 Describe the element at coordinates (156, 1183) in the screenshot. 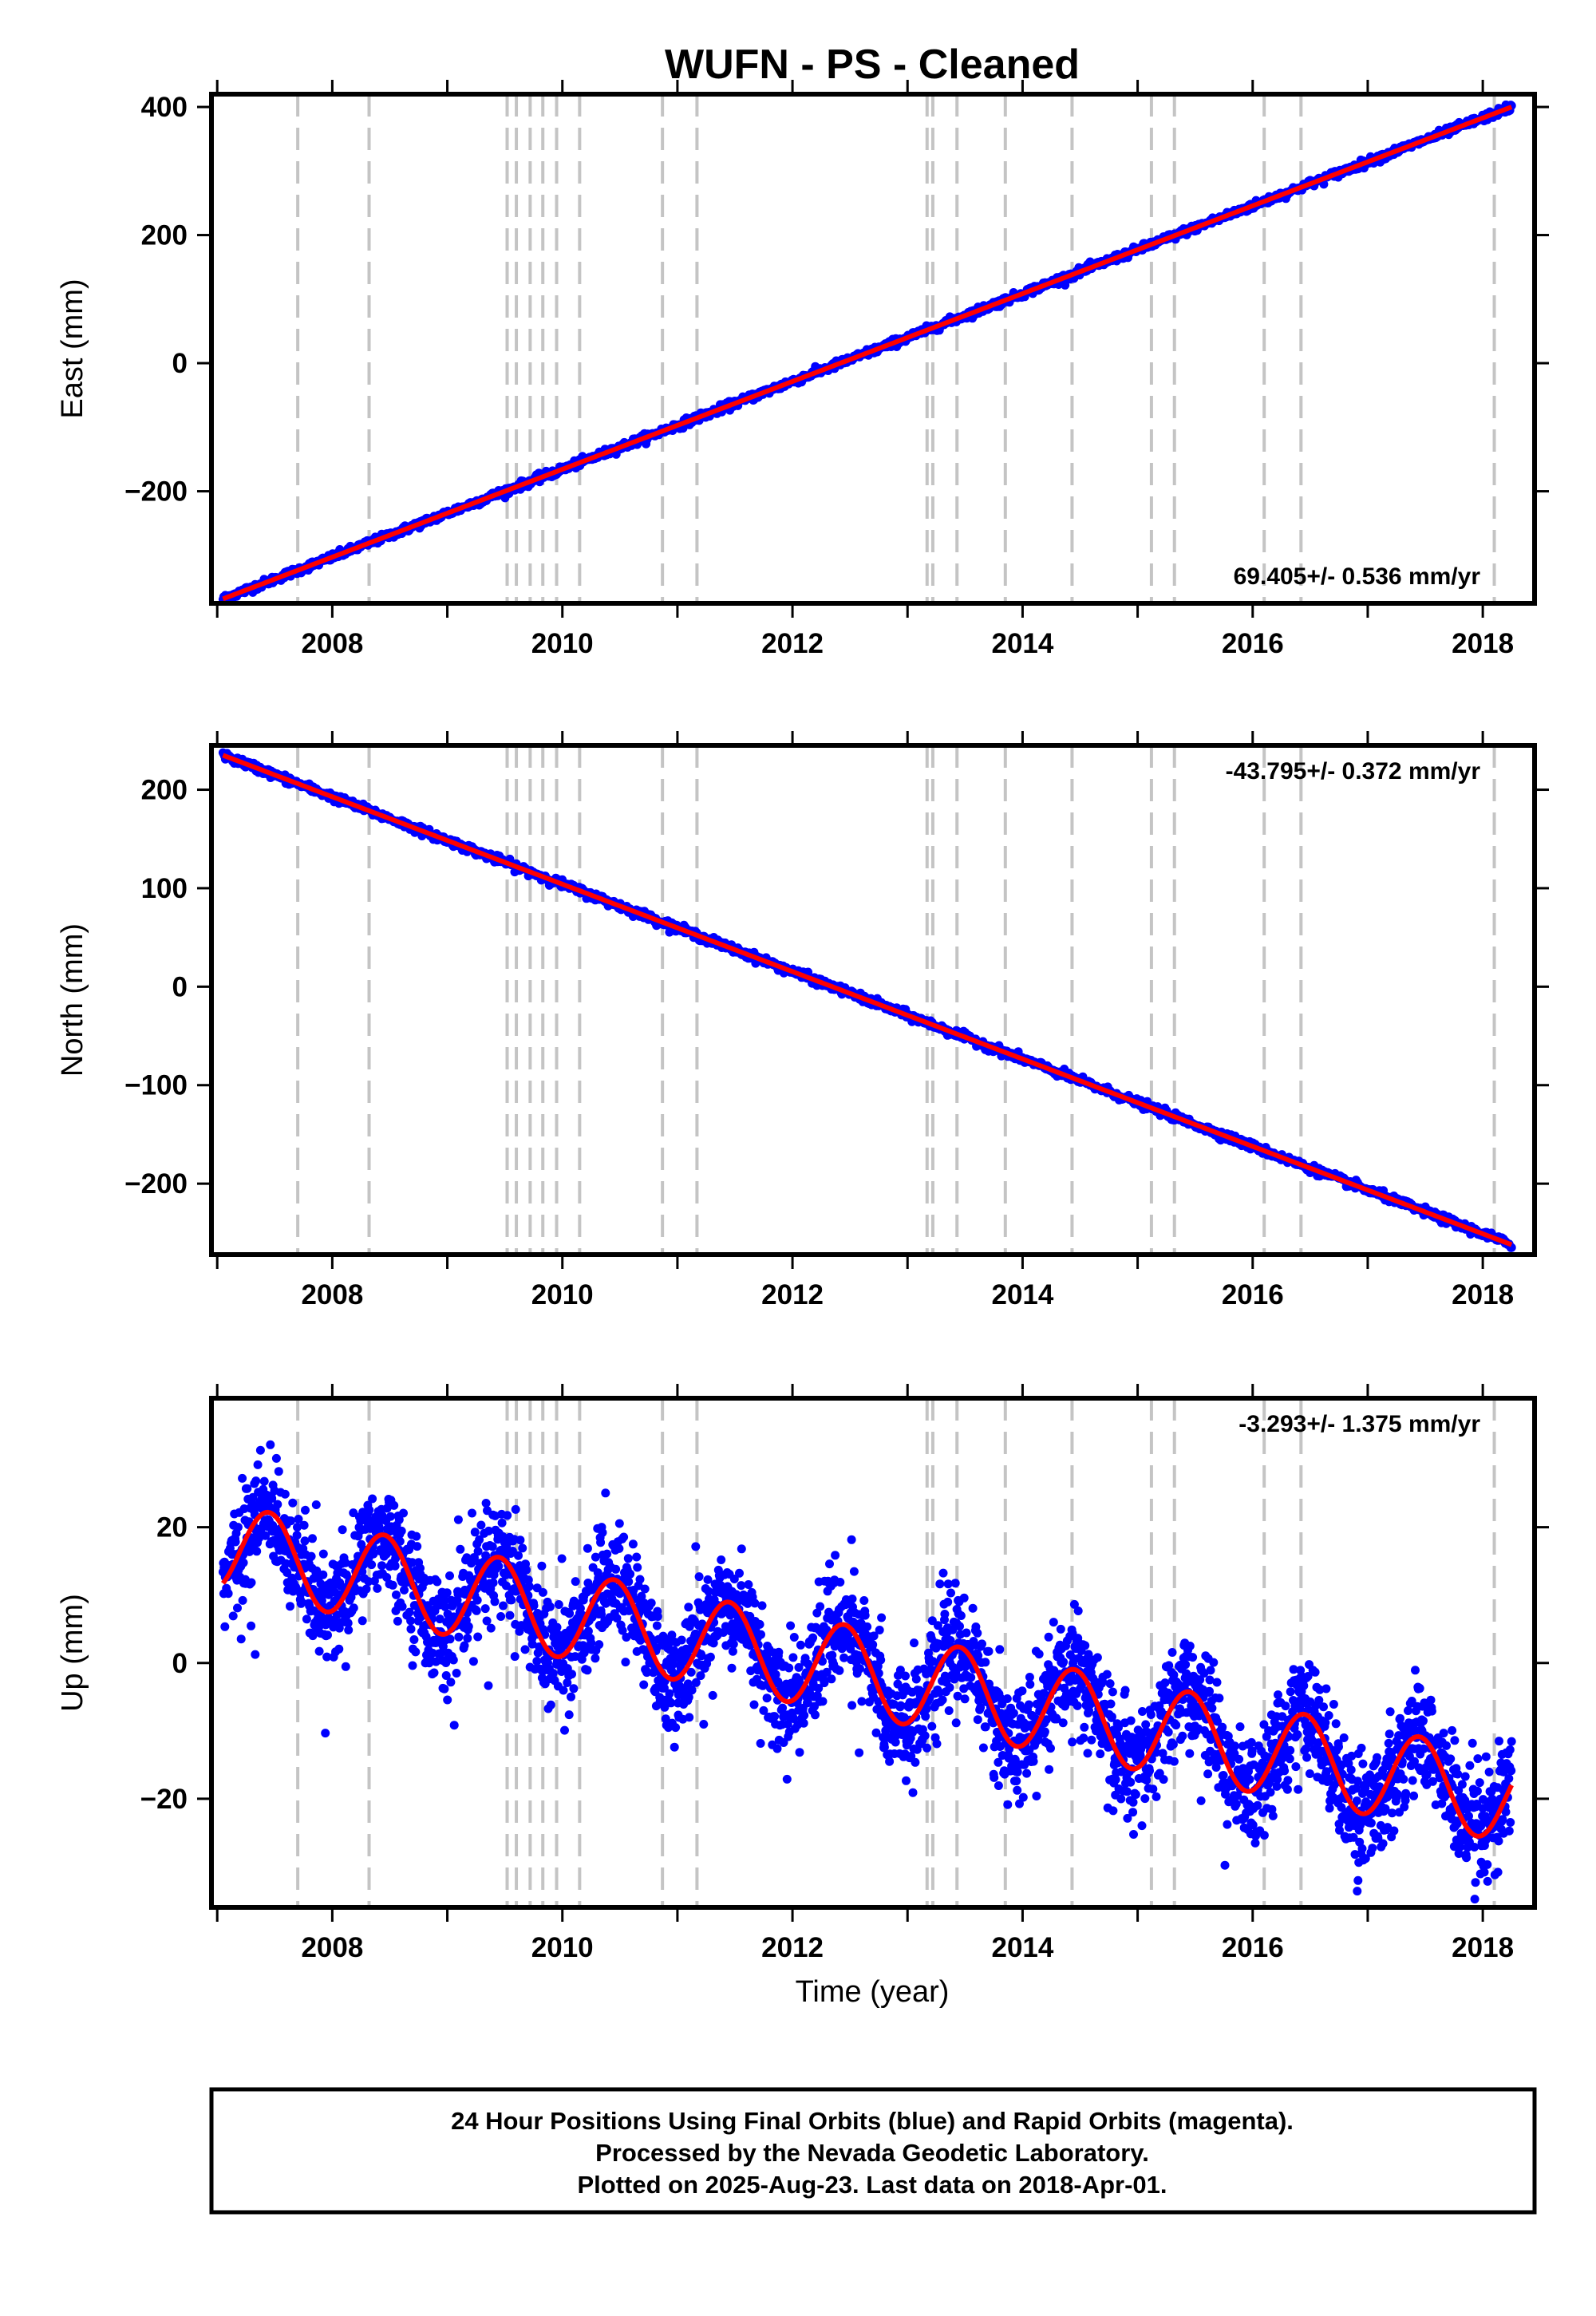

I see `y-tick-label: −200` at that location.